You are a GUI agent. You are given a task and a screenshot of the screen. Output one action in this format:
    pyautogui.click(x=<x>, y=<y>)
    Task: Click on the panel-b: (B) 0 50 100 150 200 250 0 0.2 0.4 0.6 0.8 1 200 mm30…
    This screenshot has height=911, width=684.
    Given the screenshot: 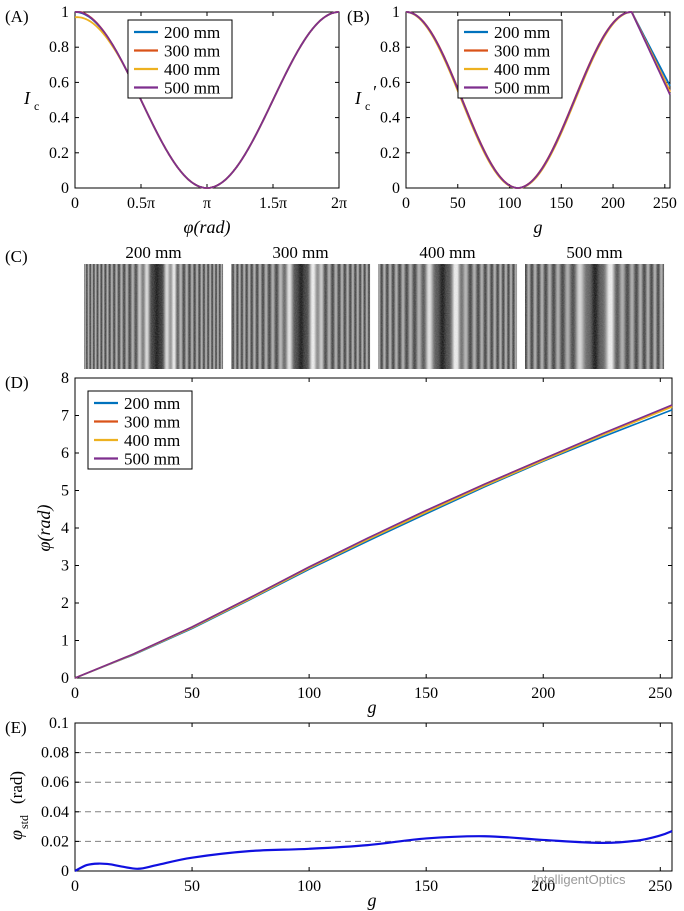 What is the action you would take?
    pyautogui.click(x=512, y=120)
    